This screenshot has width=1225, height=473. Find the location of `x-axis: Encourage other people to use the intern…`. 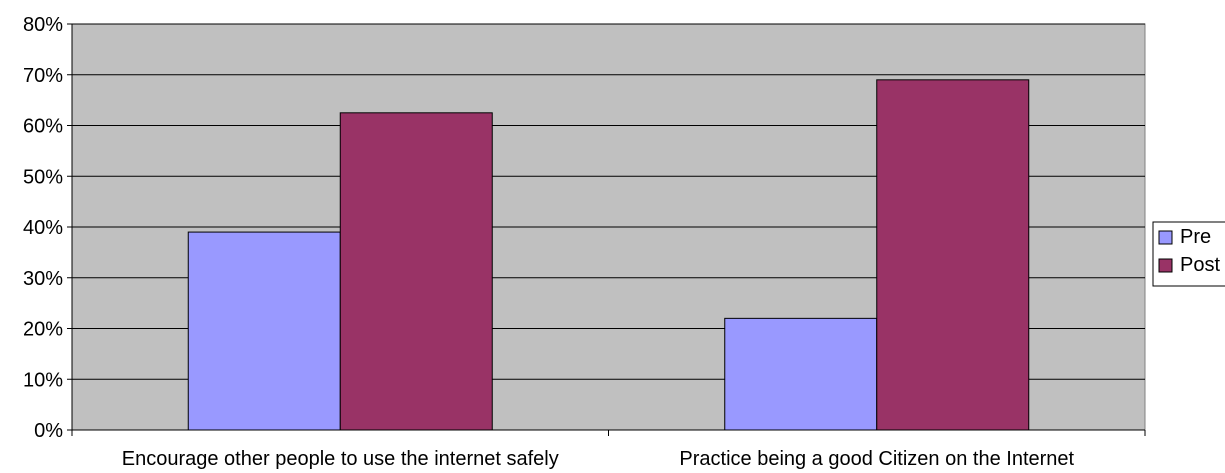

x-axis: Encourage other people to use the intern… is located at coordinates (608, 449).